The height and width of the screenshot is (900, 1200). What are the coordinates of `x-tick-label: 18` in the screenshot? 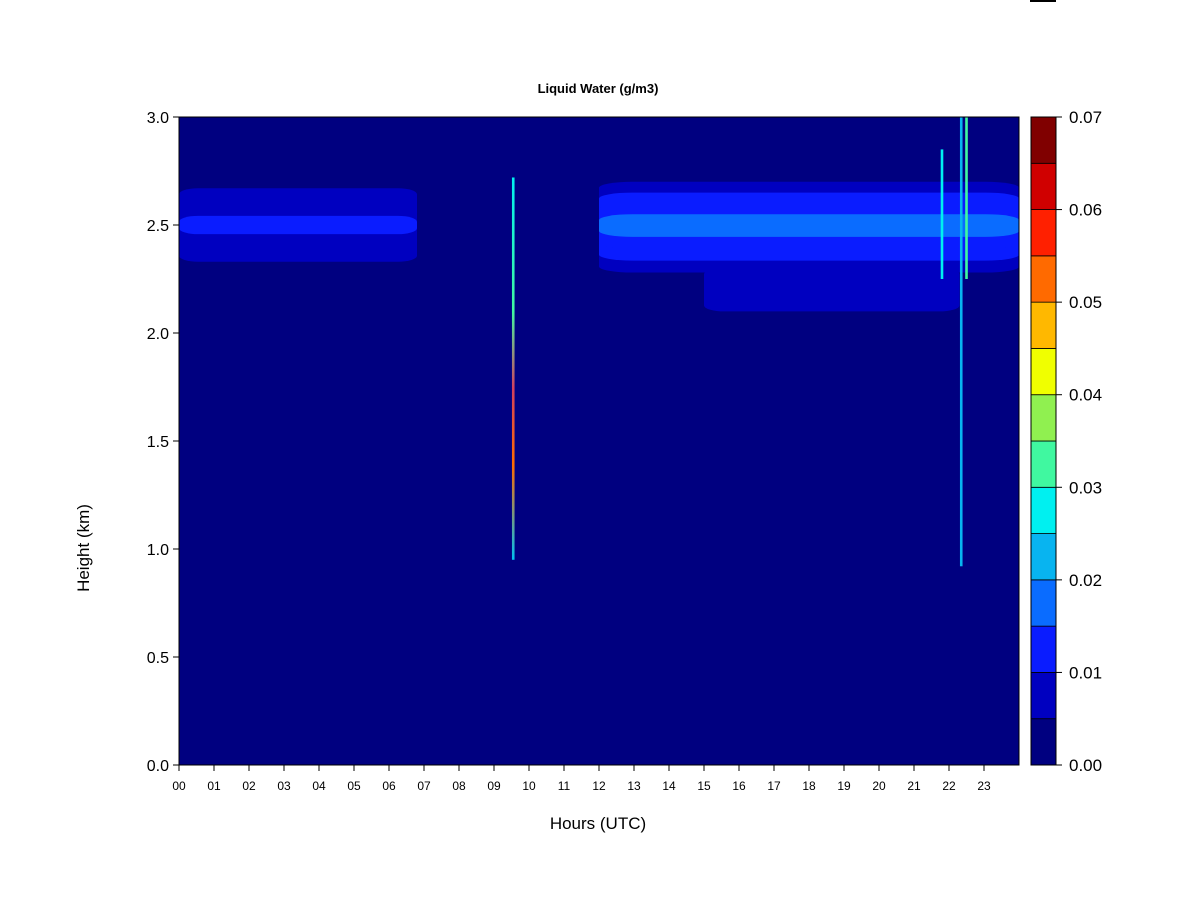 It's located at (809, 786).